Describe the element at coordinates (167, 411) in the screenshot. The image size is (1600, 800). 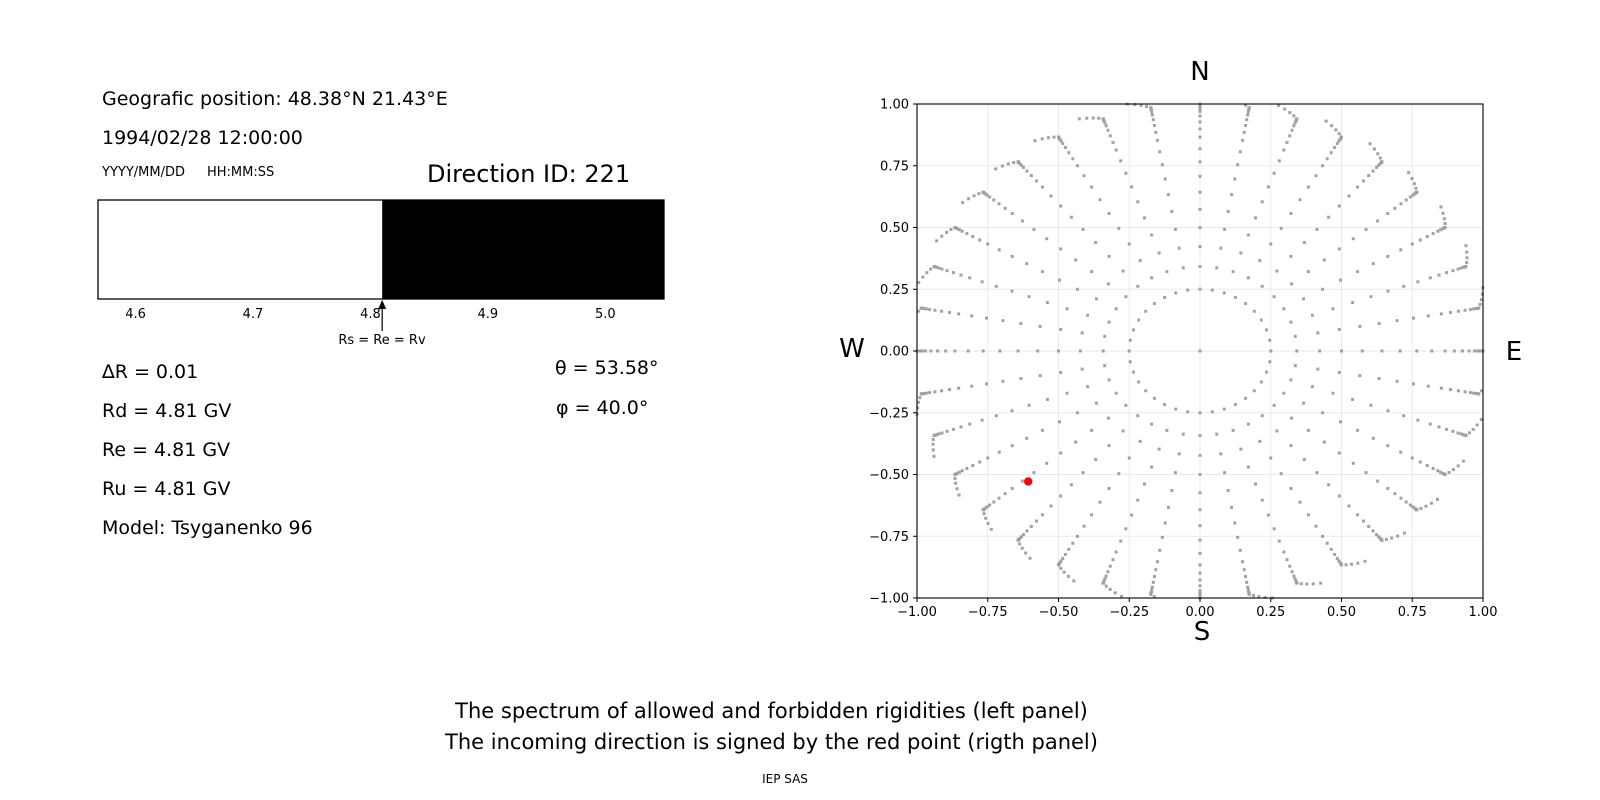
I see `stat-rd: Rd = 4.81 GV` at that location.